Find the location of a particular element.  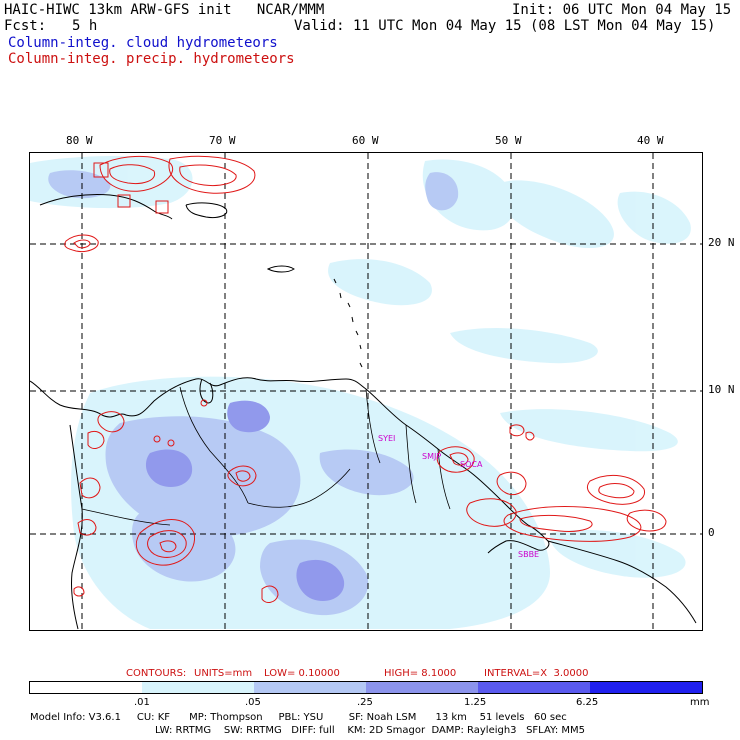

lat-label-0: 0 is located at coordinates (711, 532).